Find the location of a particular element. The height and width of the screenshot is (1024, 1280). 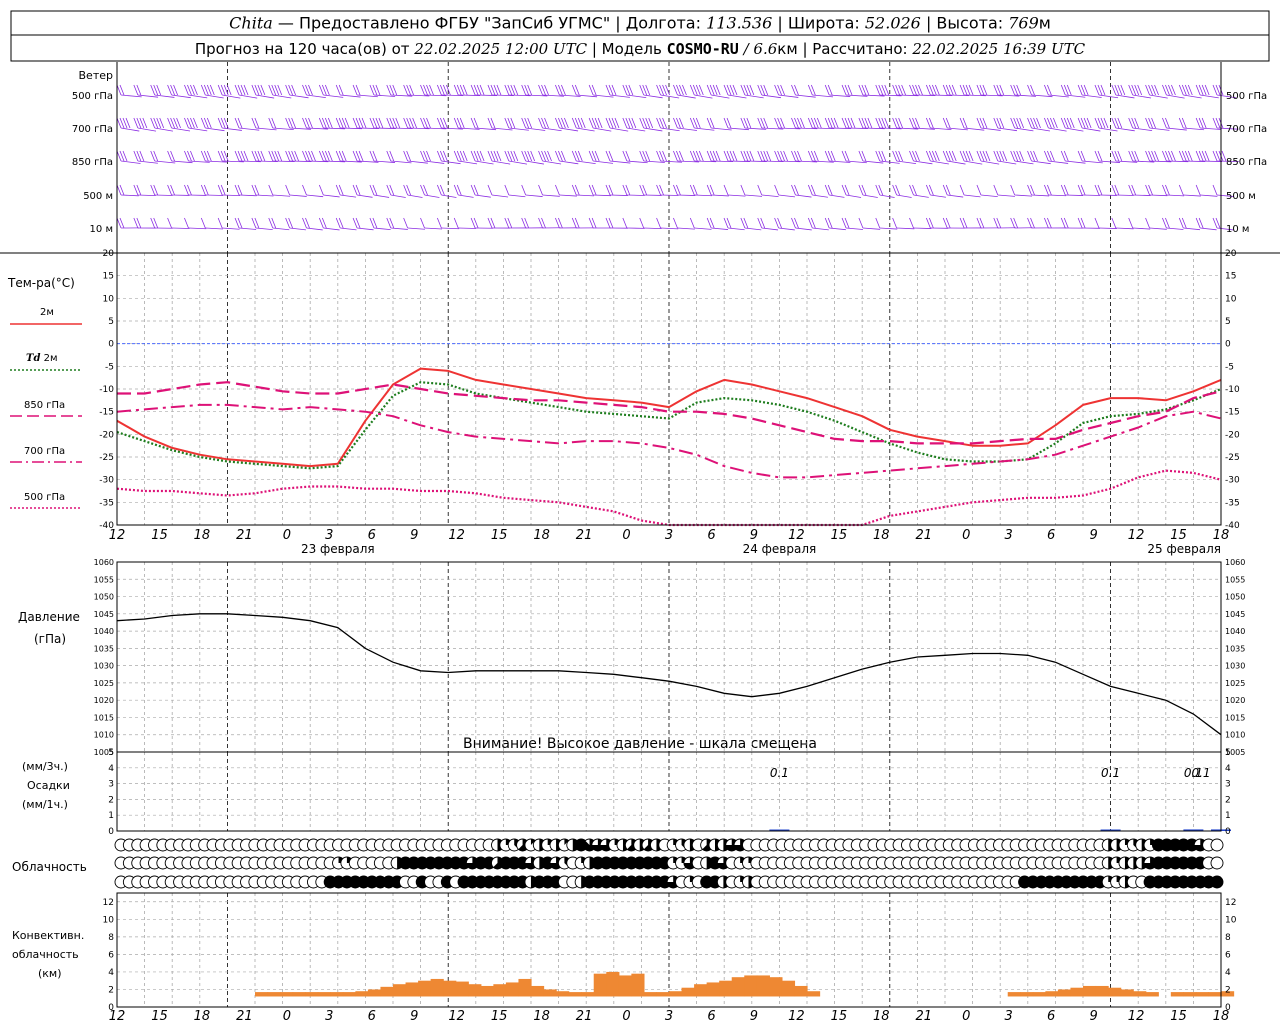

precip-annotation: 0.1 is located at coordinates (1193, 773).